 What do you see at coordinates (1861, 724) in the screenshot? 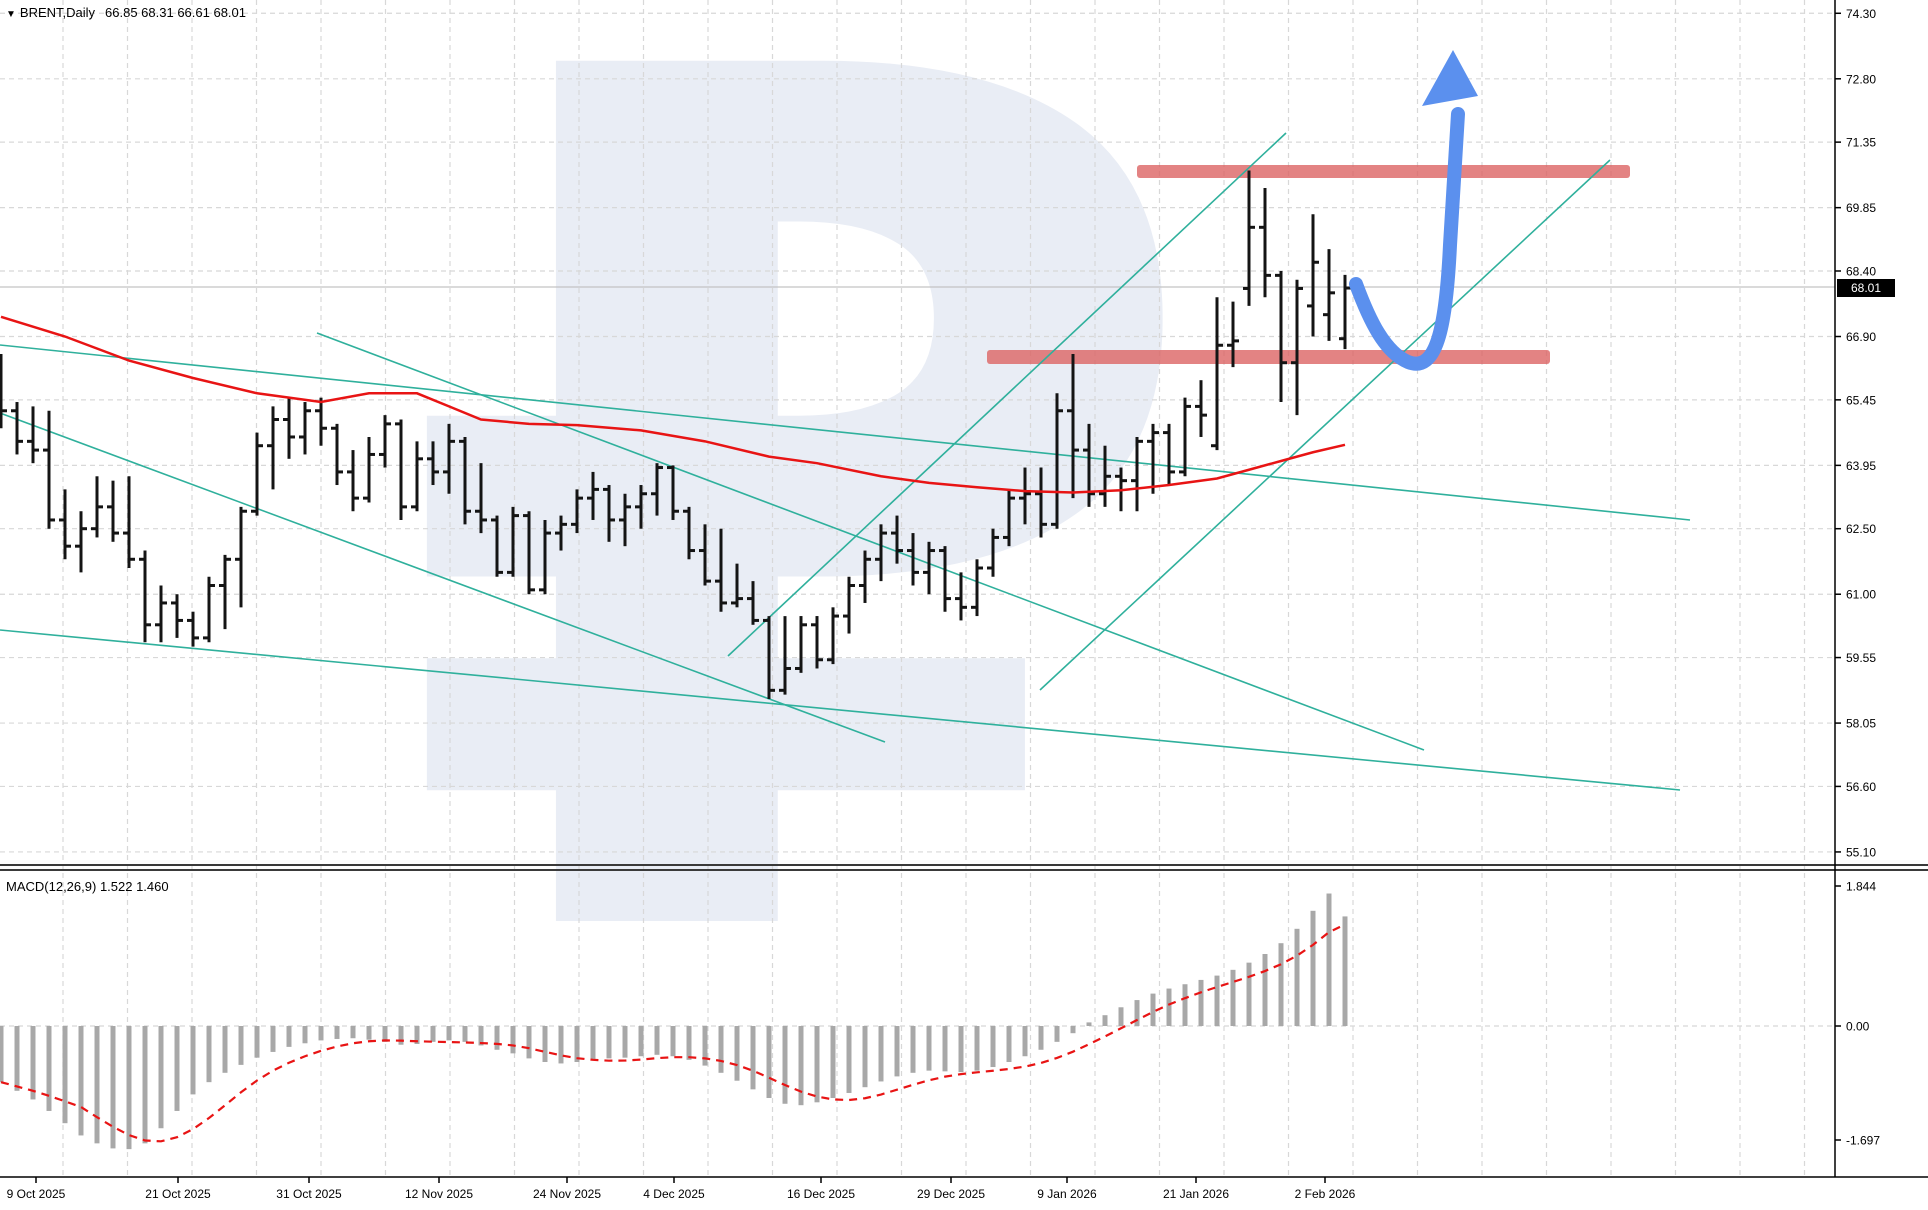
I see `price-axis-label: 58.05` at bounding box center [1861, 724].